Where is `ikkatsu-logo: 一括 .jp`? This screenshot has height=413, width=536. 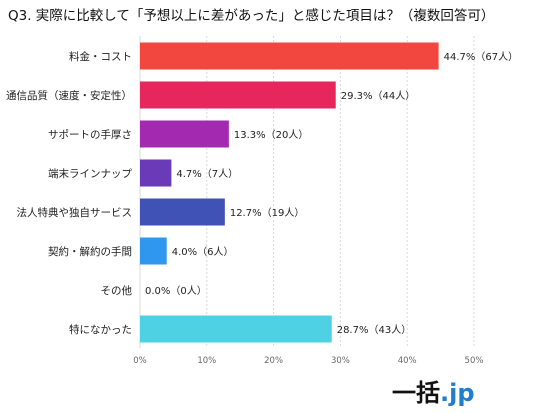 ikkatsu-logo: 一括 .jp is located at coordinates (433, 393).